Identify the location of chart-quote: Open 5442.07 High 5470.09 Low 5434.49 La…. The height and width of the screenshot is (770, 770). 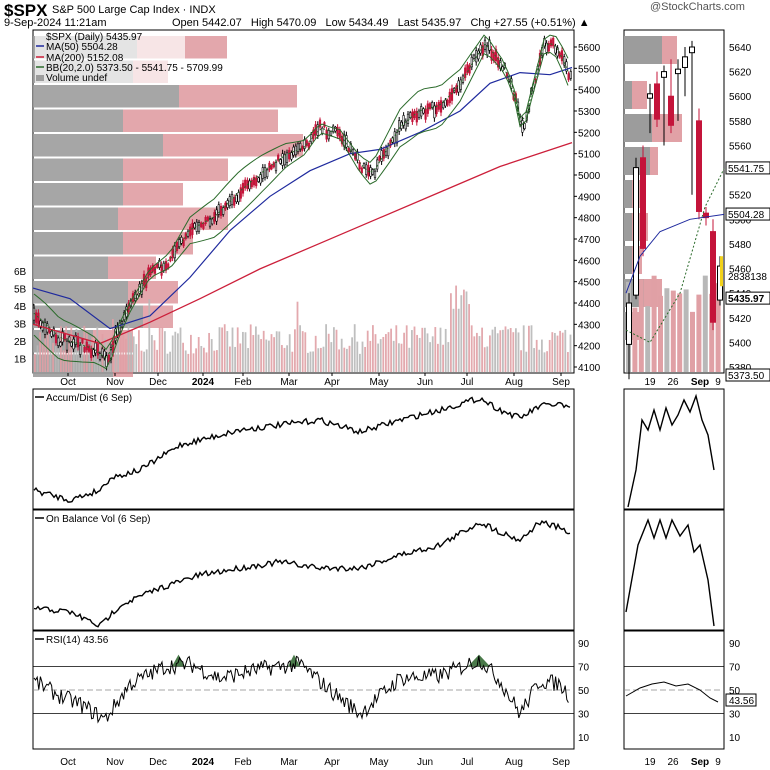
(381, 23).